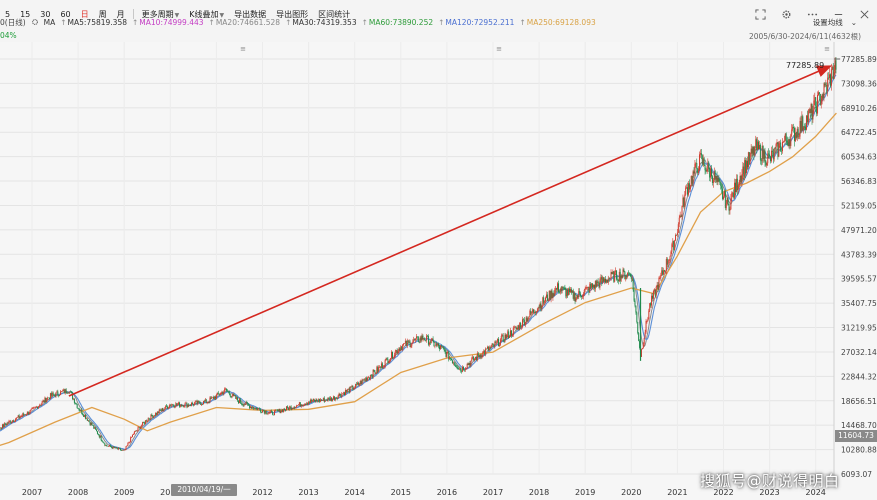  I want to click on more-periods-menu: 更多周期▼, so click(161, 14).